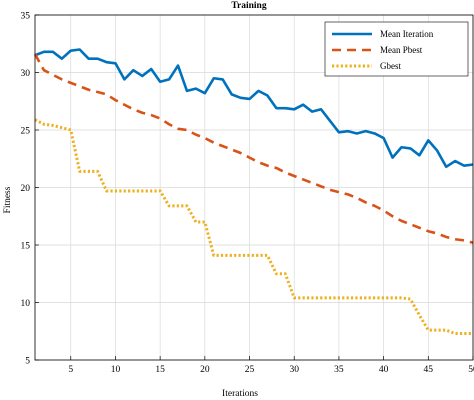  Describe the element at coordinates (8, 199) in the screenshot. I see `y-axis-label: Fitness` at that location.